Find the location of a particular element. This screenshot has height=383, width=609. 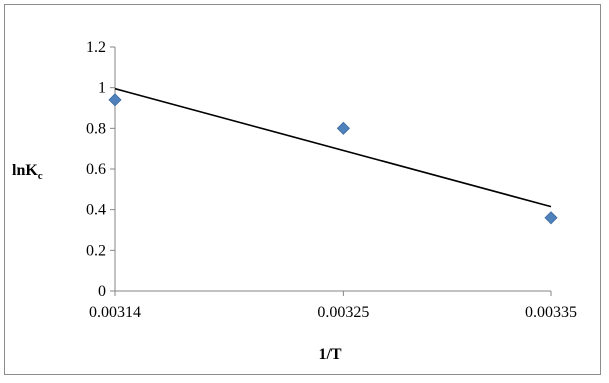

x-axis-ticks: 0.00314 0.00325 0.00335 is located at coordinates (333, 306).